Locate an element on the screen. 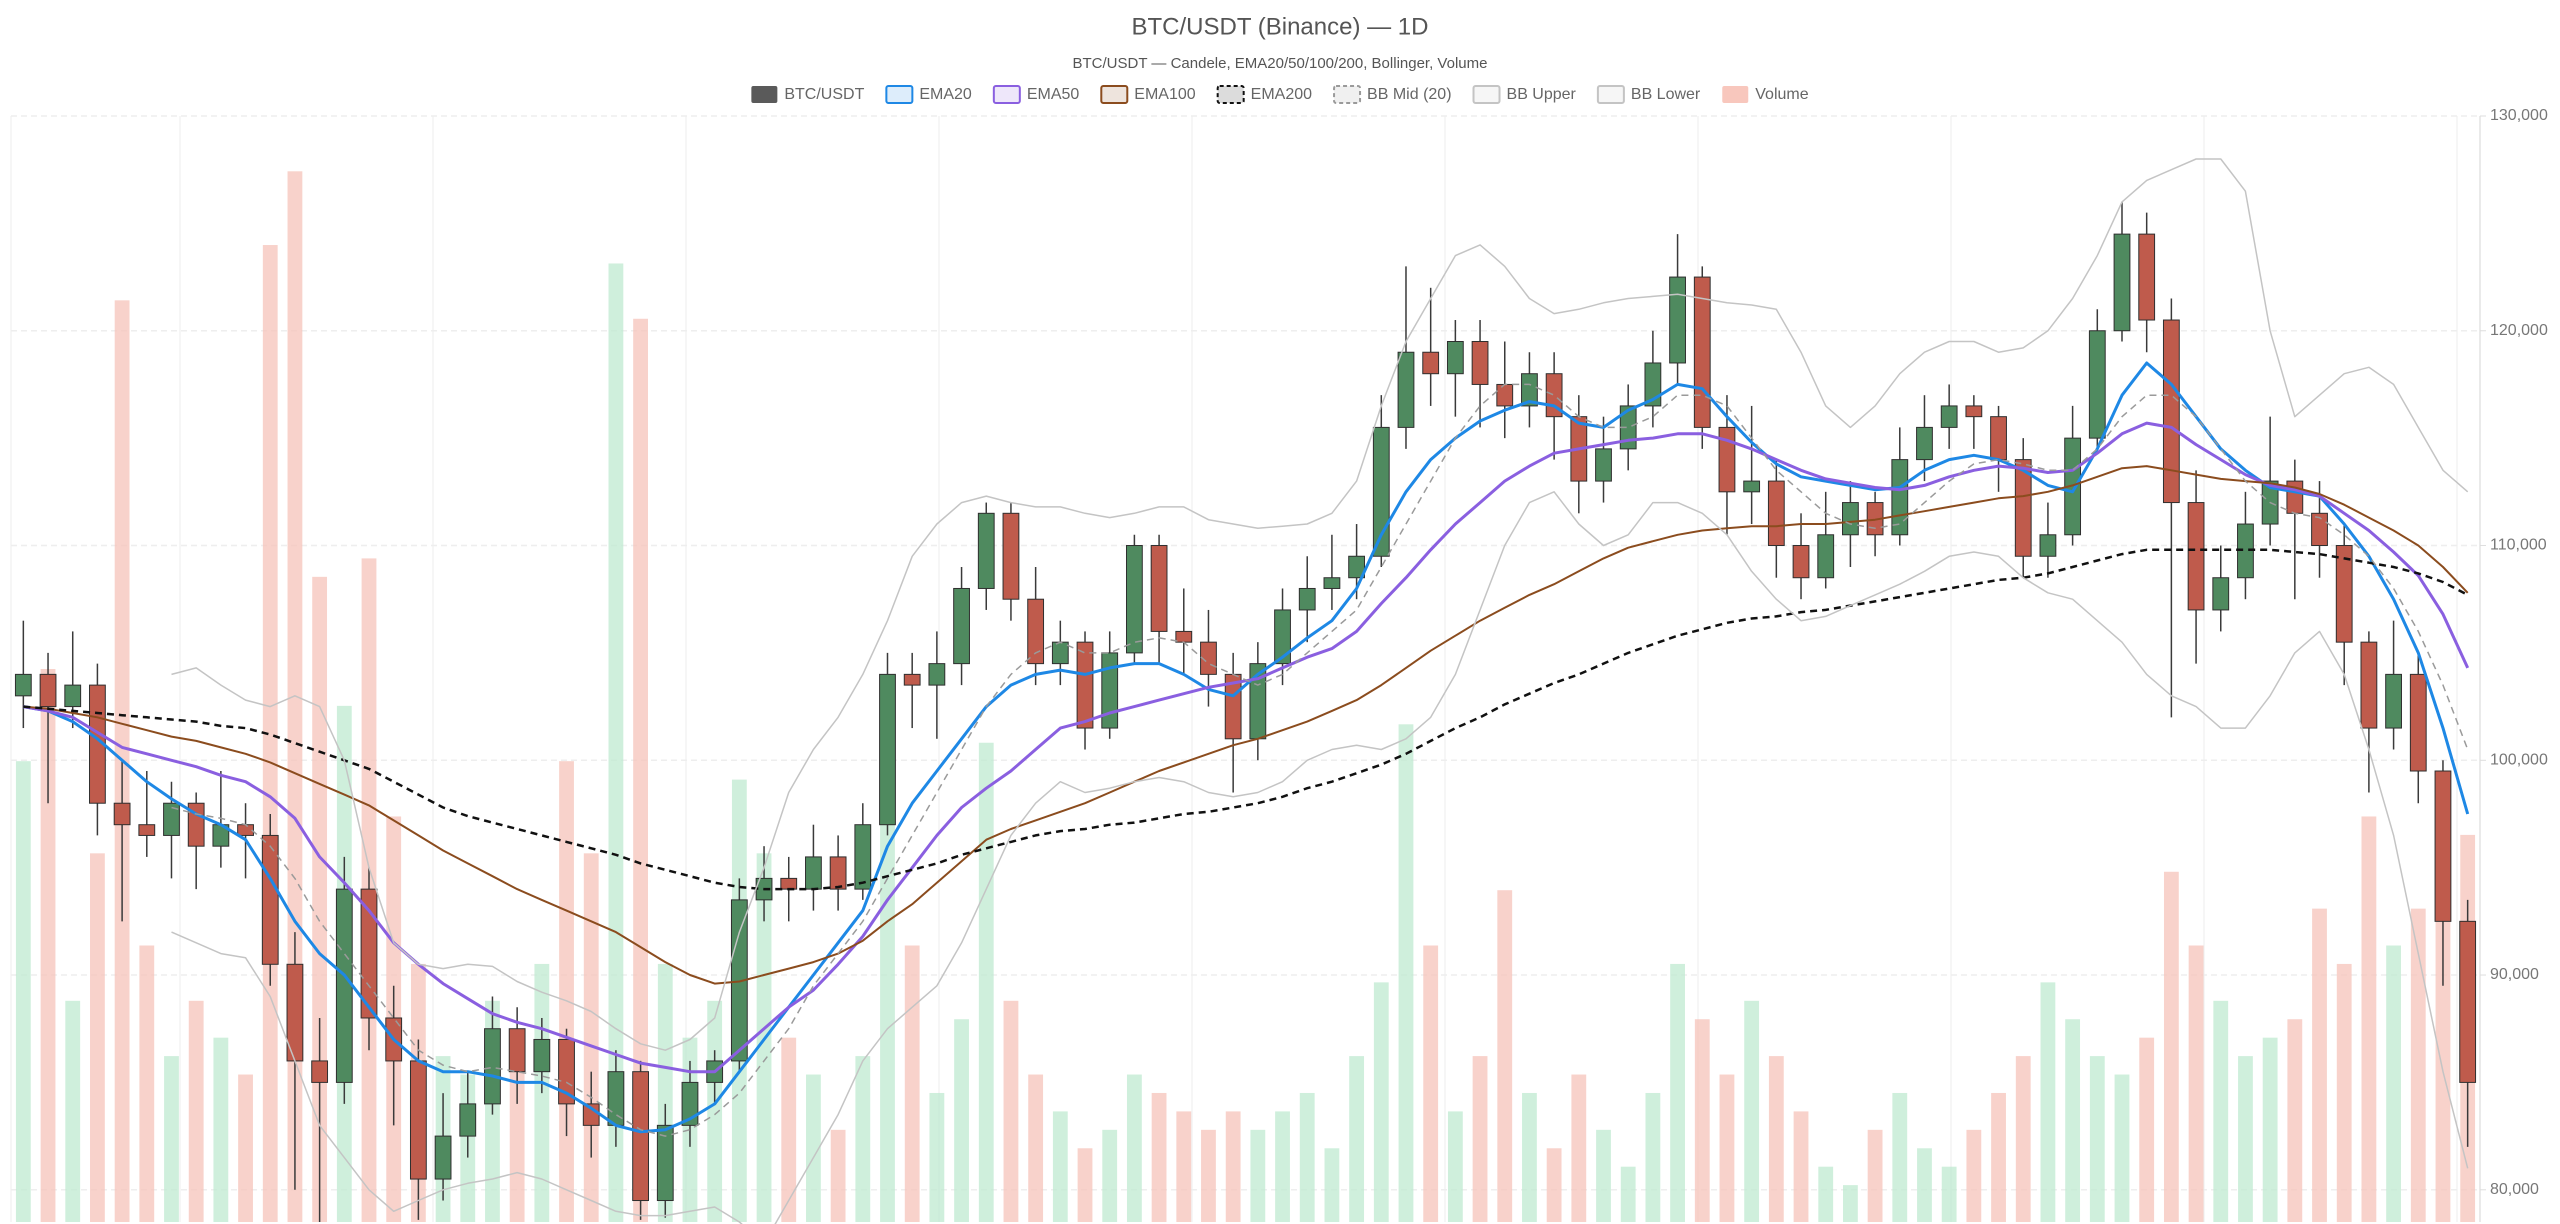 The image size is (2560, 1224). y-tick-label: 120,000 is located at coordinates (2519, 330).